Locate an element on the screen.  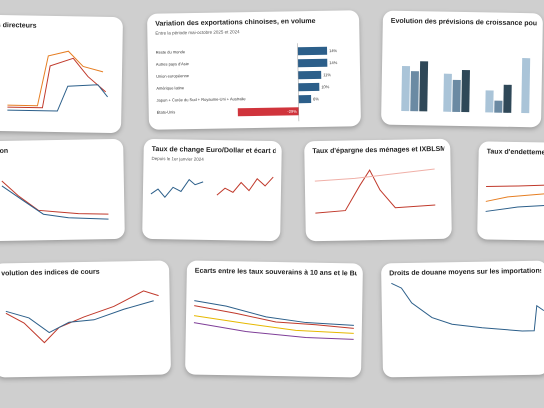
value-label: 6% is located at coordinates (316, 98).